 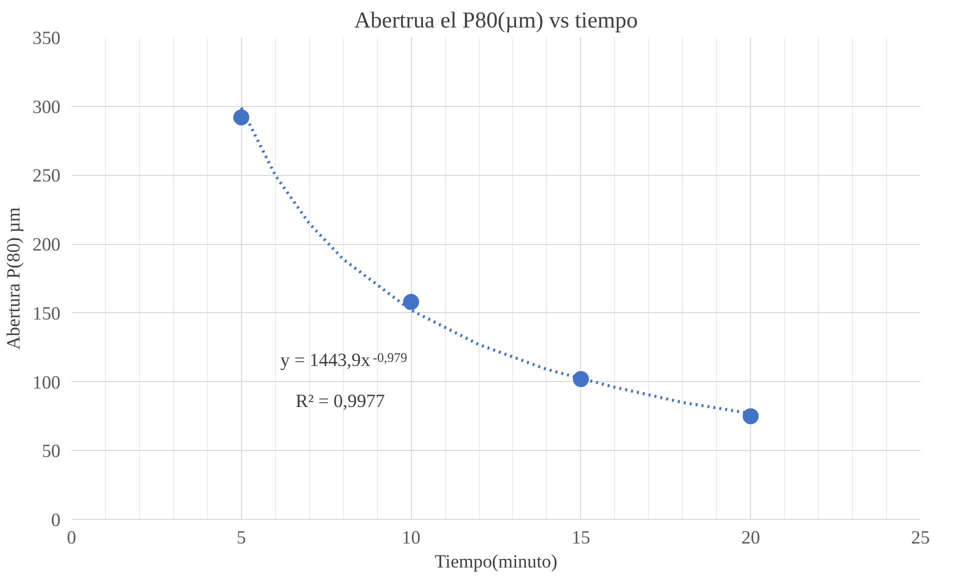 I want to click on y-tick-label: 150, so click(x=46, y=313).